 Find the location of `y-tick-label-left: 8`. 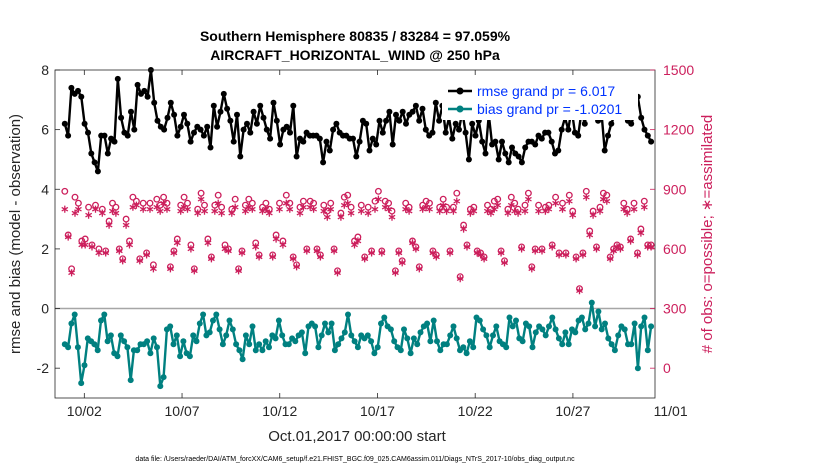

y-tick-label-left: 8 is located at coordinates (45, 70).